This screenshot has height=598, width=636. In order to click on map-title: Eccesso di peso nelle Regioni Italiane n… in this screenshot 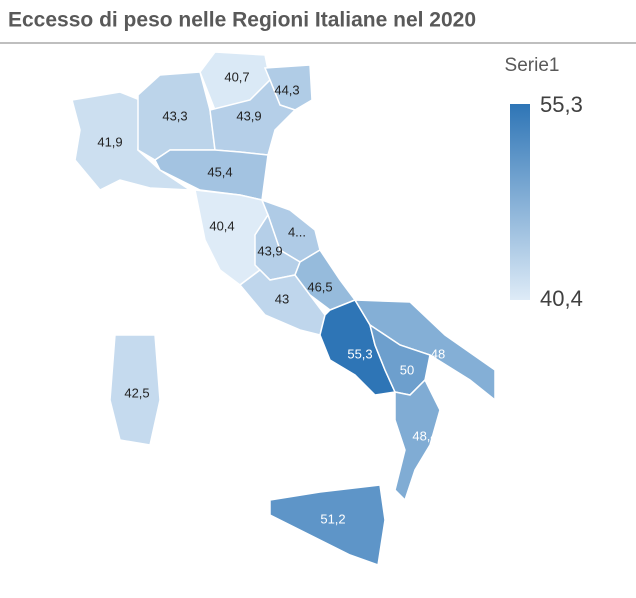, I will do `click(242, 20)`.